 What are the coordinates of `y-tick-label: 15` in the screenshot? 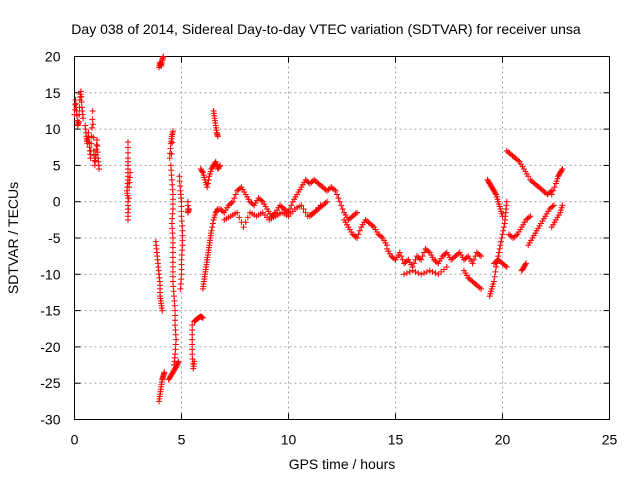 It's located at (53, 93).